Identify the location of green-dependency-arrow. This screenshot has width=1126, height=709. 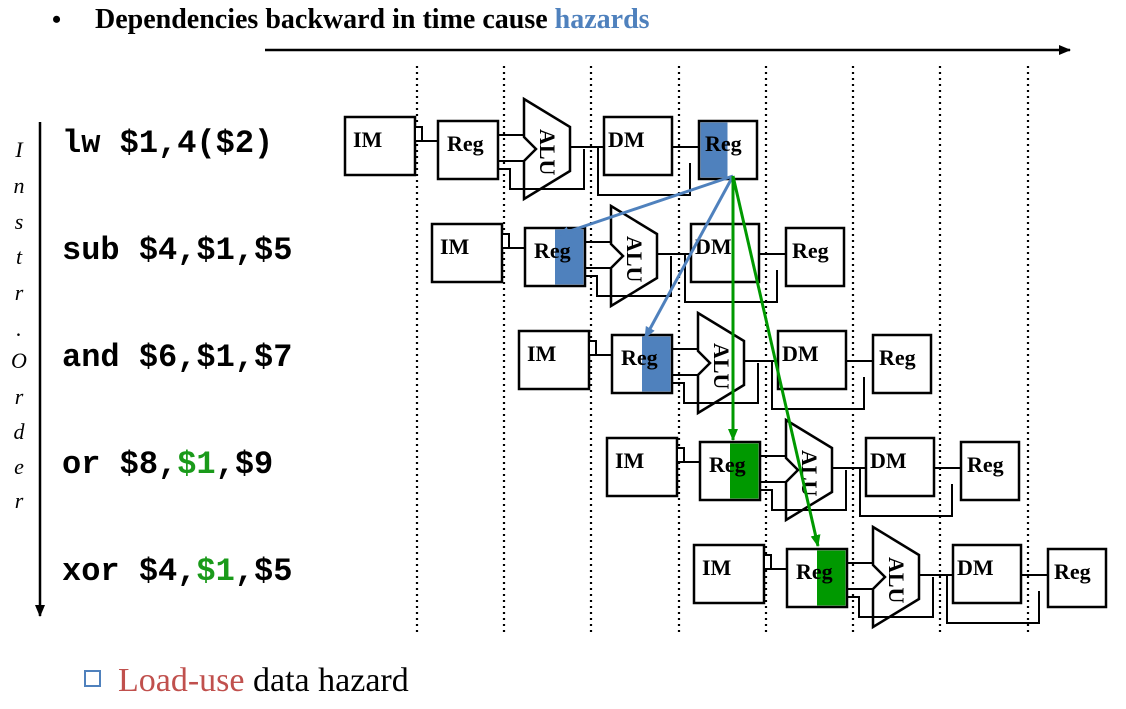
(776, 361).